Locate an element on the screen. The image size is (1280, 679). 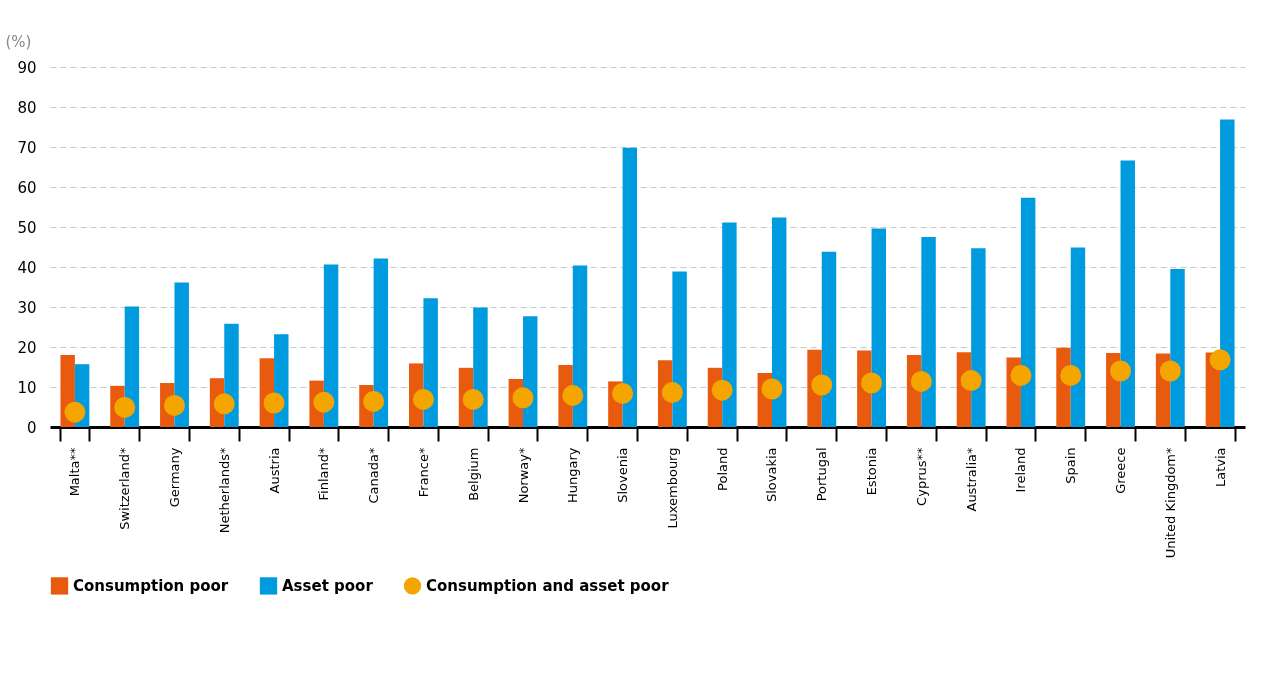
y-axis-title: (%) is located at coordinates (18, 41).